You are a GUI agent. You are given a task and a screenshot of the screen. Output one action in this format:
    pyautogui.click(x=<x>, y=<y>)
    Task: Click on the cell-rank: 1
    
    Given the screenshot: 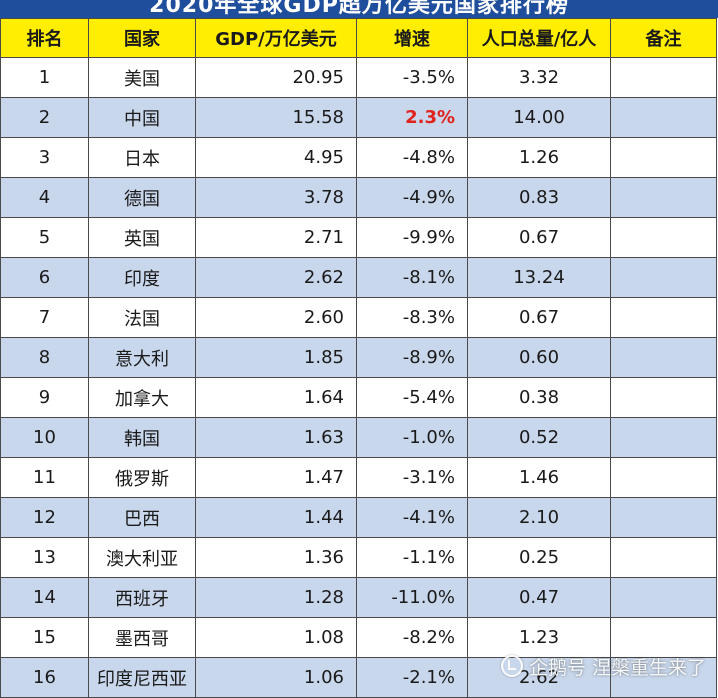 What is the action you would take?
    pyautogui.click(x=44, y=77)
    